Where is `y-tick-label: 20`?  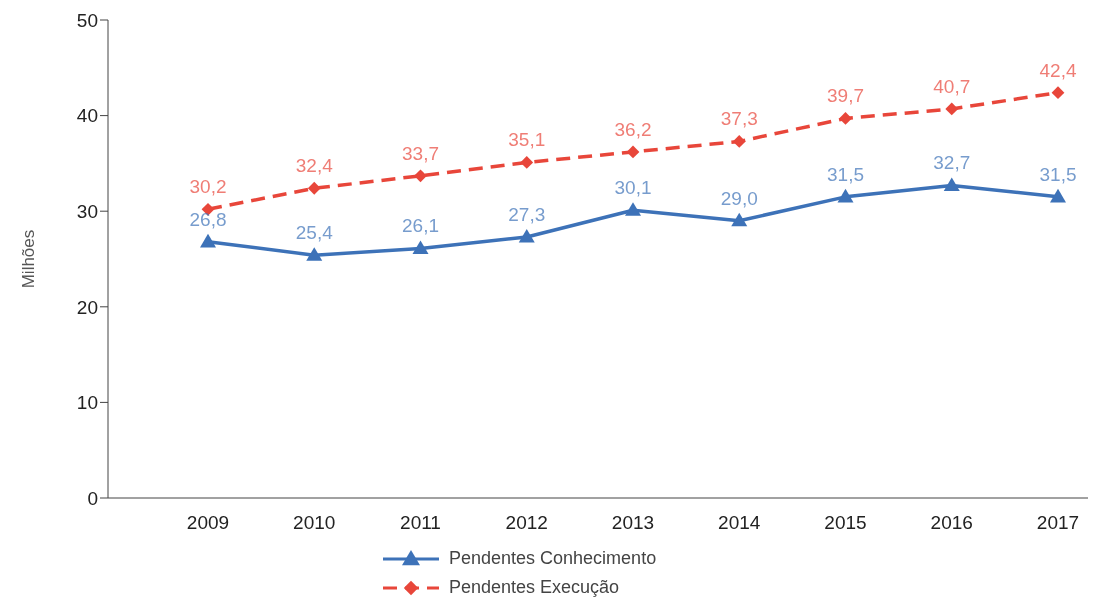
y-tick-label: 20 is located at coordinates (87, 307).